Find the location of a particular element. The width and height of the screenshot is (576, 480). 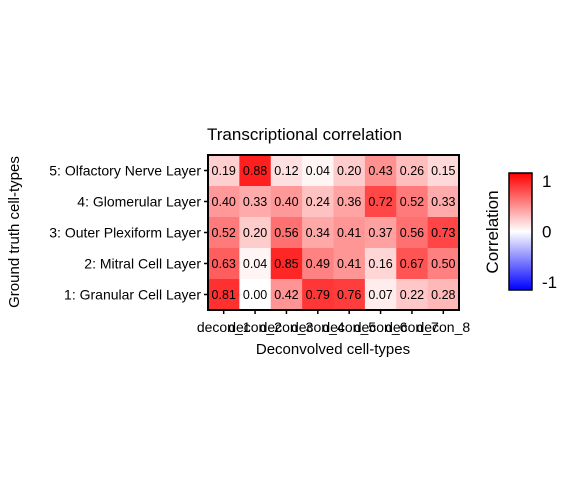

cell-value-label: 0.19 is located at coordinates (224, 171).